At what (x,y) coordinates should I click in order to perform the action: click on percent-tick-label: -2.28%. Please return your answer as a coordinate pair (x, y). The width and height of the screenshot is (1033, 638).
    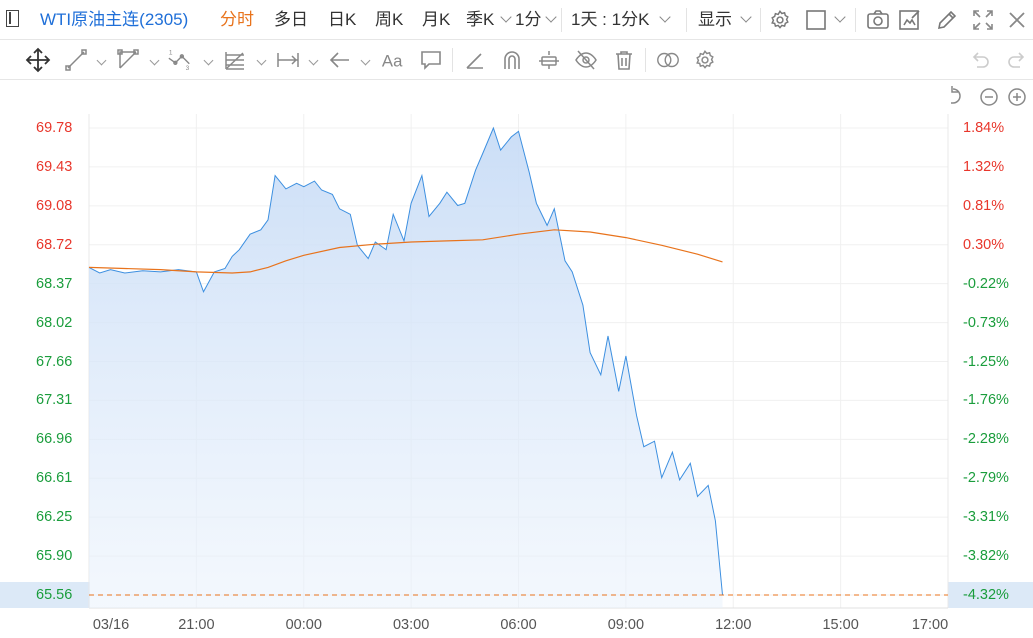
    Looking at the image, I should click on (986, 439).